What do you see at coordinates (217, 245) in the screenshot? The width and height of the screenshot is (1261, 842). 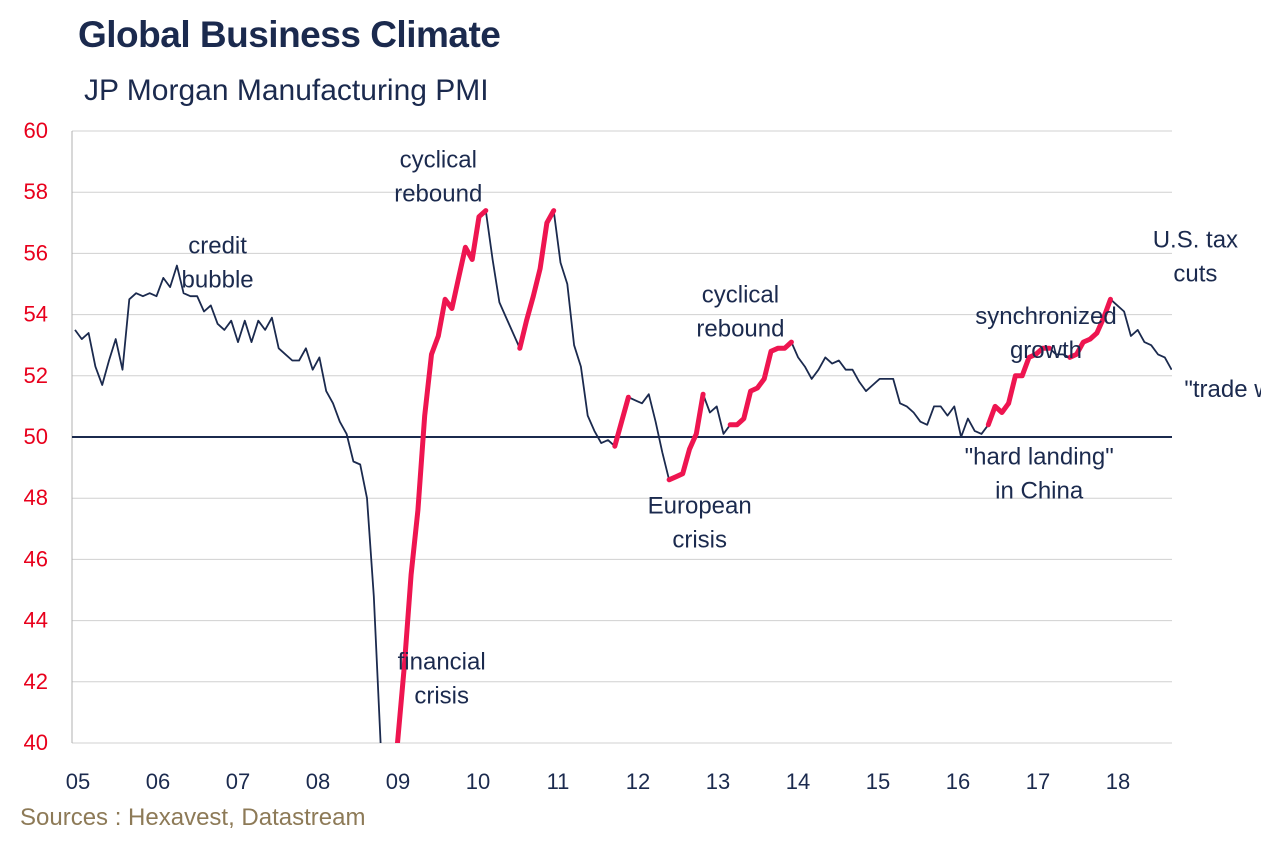 I see `annotation-label: credit` at bounding box center [217, 245].